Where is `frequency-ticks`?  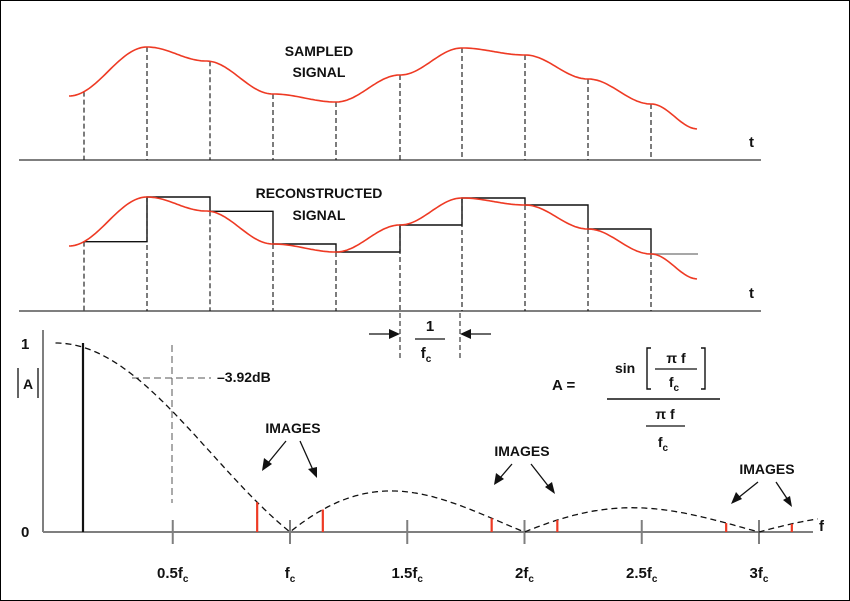
frequency-ticks is located at coordinates (465, 532).